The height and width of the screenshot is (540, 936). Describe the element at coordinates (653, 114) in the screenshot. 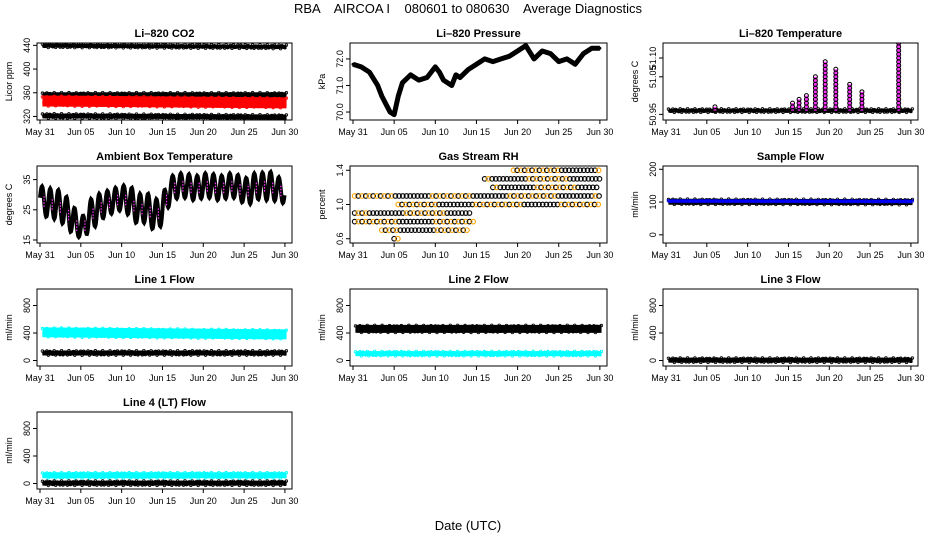

I see `y-tick-label: 50.95` at that location.